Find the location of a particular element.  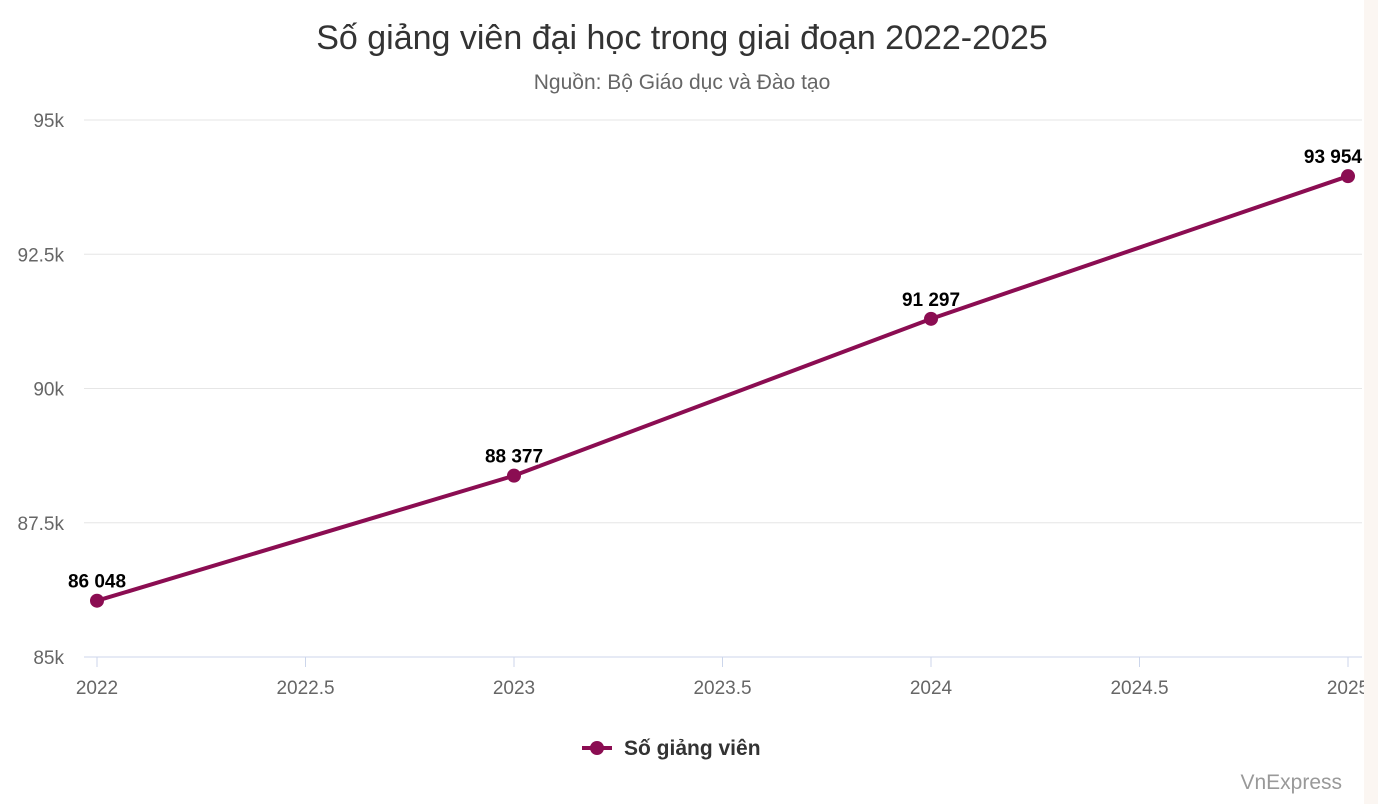

data-label: 91 297 is located at coordinates (931, 300).